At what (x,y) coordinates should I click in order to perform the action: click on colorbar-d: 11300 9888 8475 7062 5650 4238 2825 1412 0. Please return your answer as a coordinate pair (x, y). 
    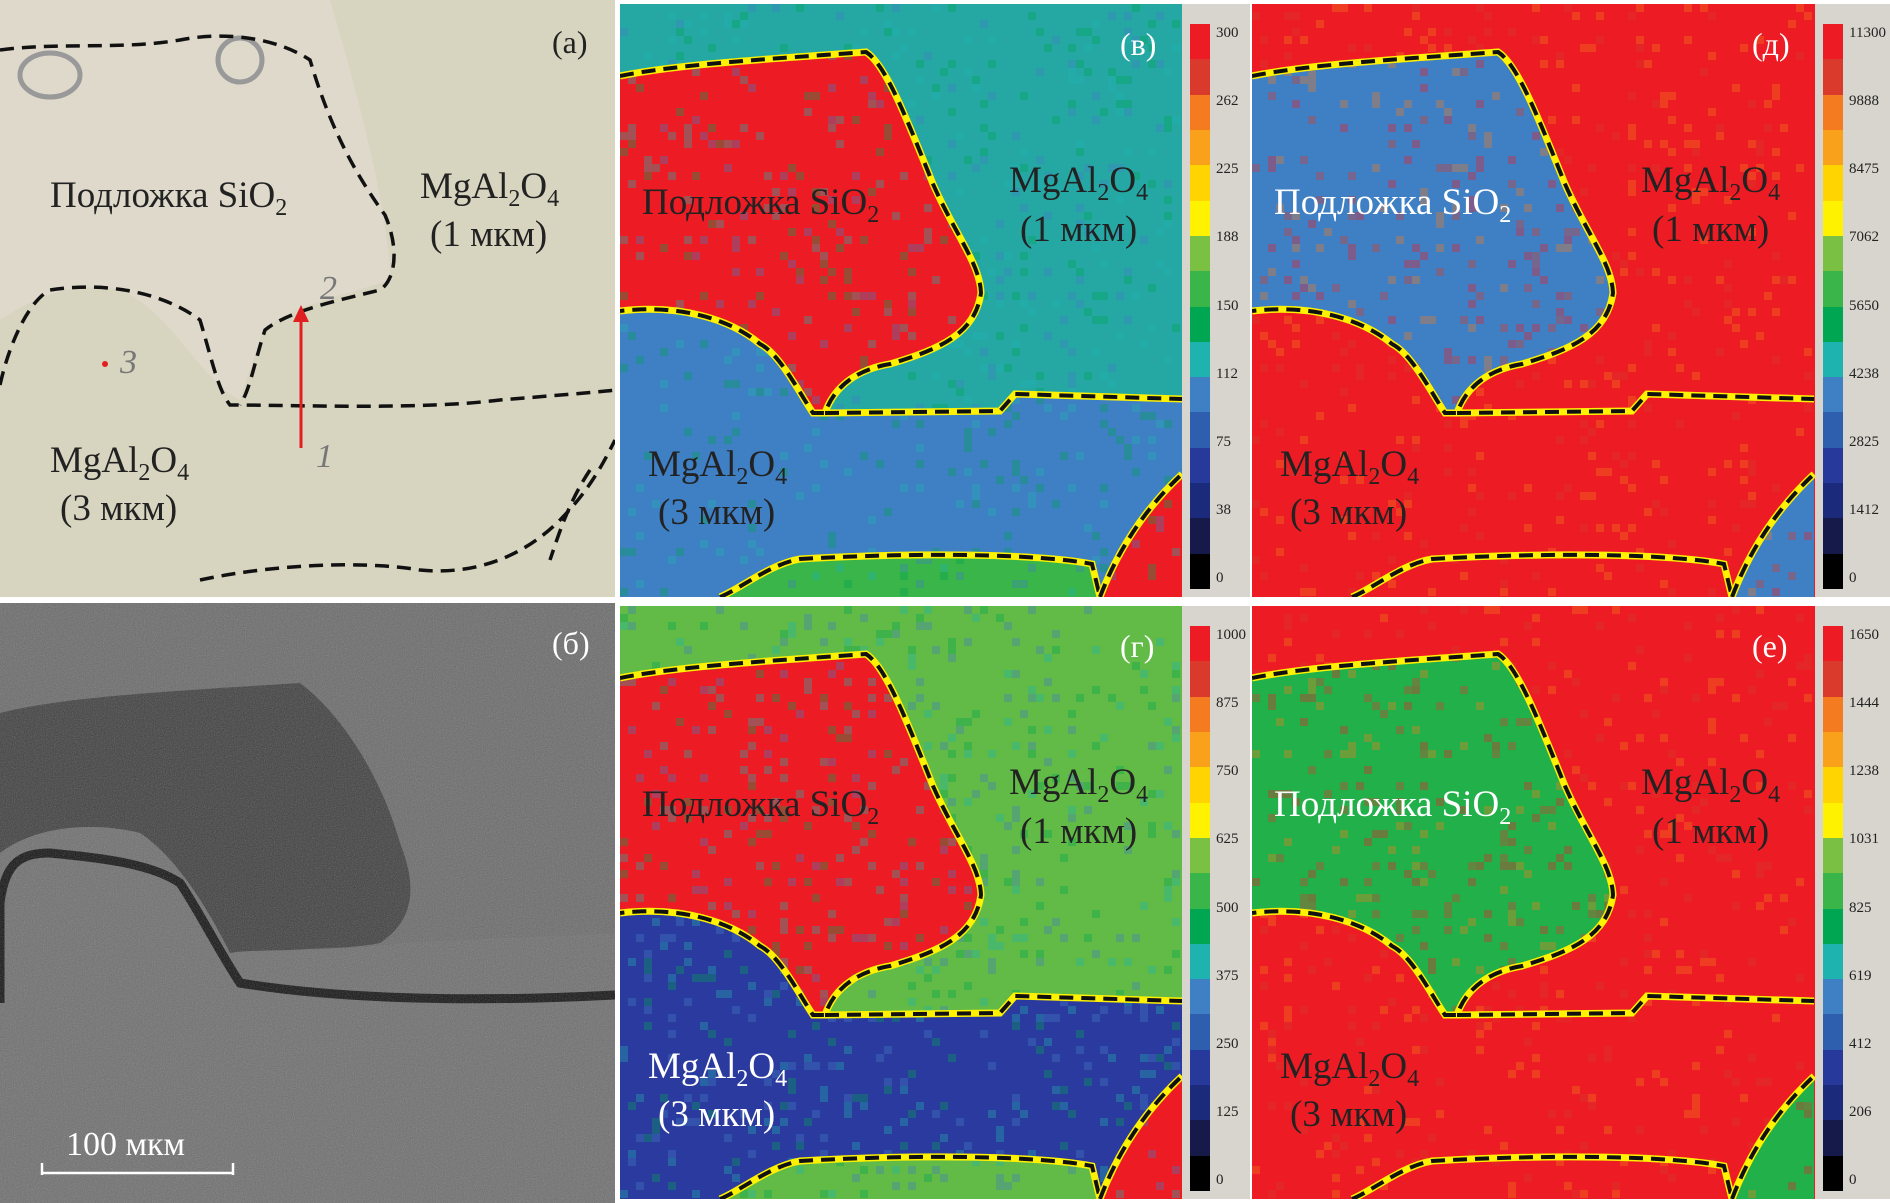
    Looking at the image, I should click on (1852, 300).